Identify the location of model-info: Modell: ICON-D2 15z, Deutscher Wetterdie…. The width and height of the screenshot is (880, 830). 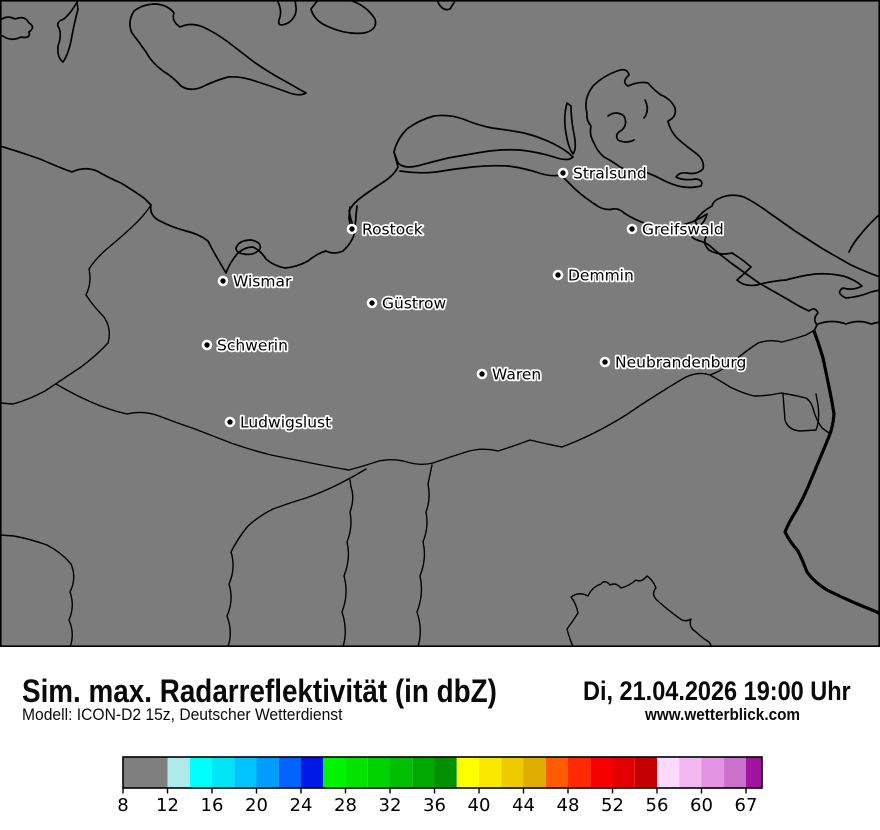
(182, 714).